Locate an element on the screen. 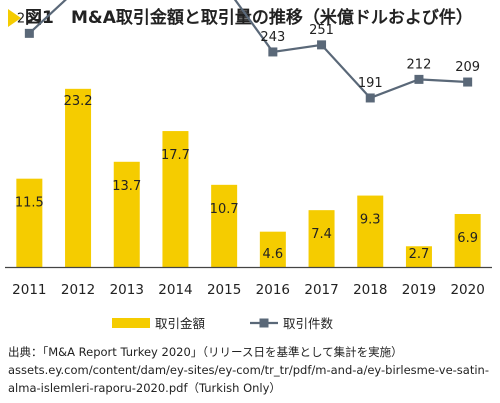  count-label-2016: 243 is located at coordinates (272, 37).